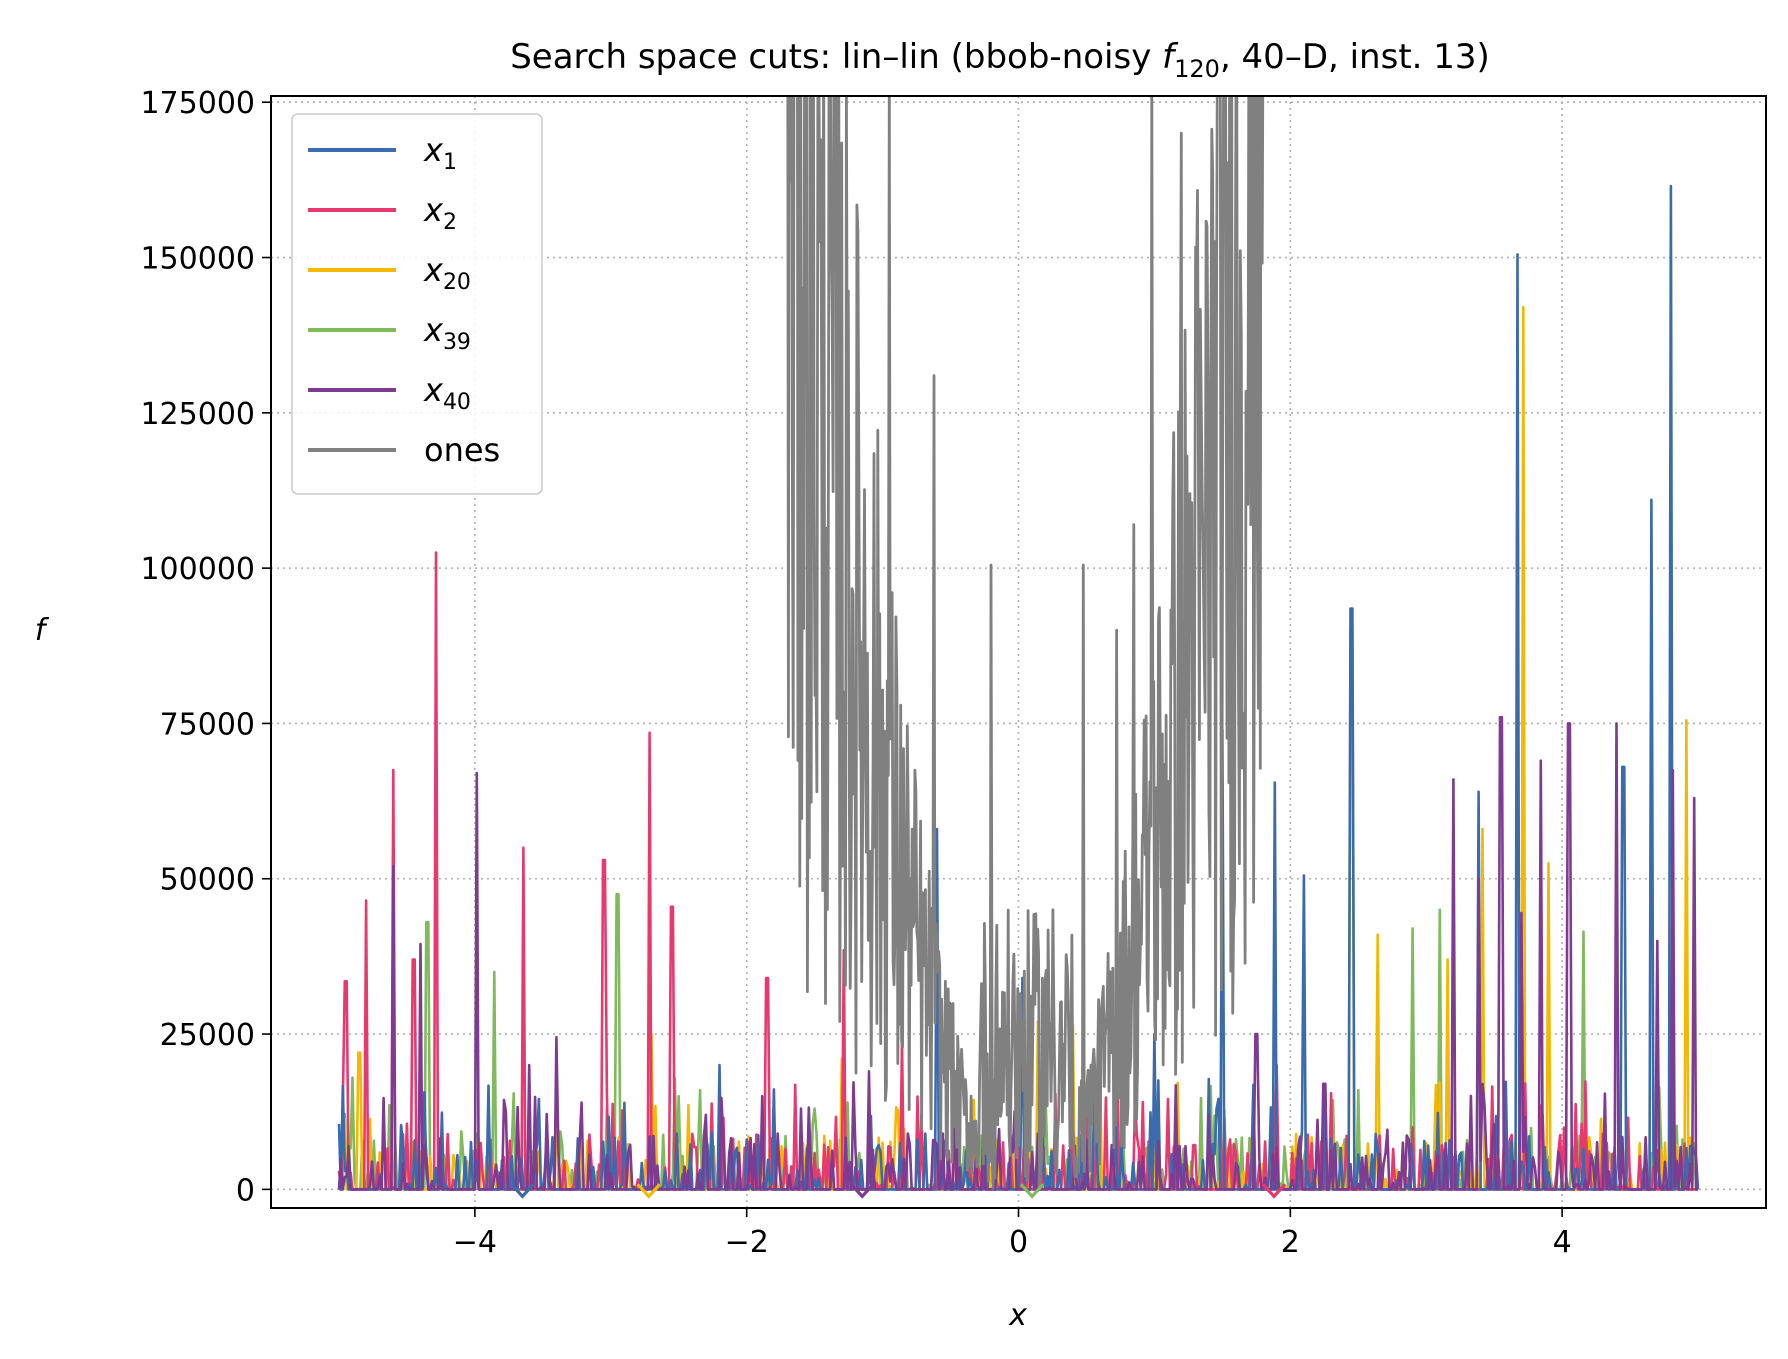  Describe the element at coordinates (1562, 1242) in the screenshot. I see `x-tick-label: 4` at that location.